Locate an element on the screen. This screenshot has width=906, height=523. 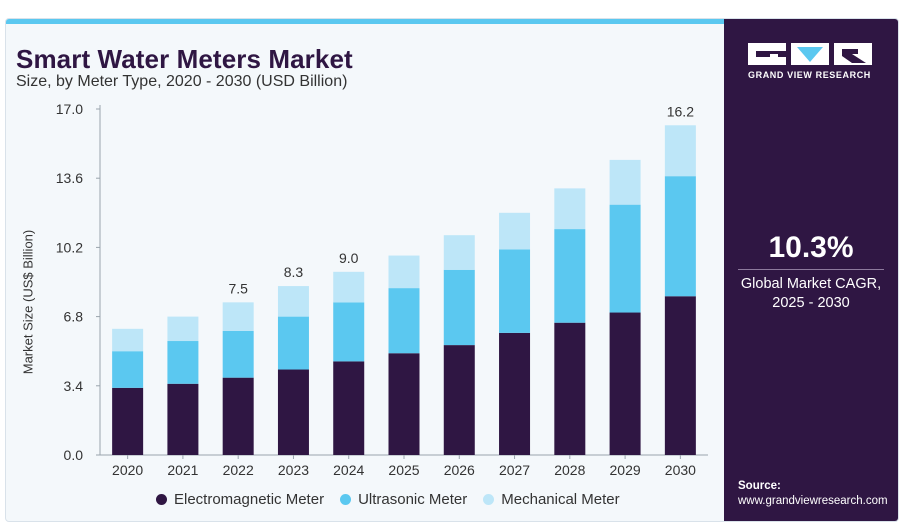
cagr-label: Global Market CAGR, 2025 - 2030 is located at coordinates (811, 293).